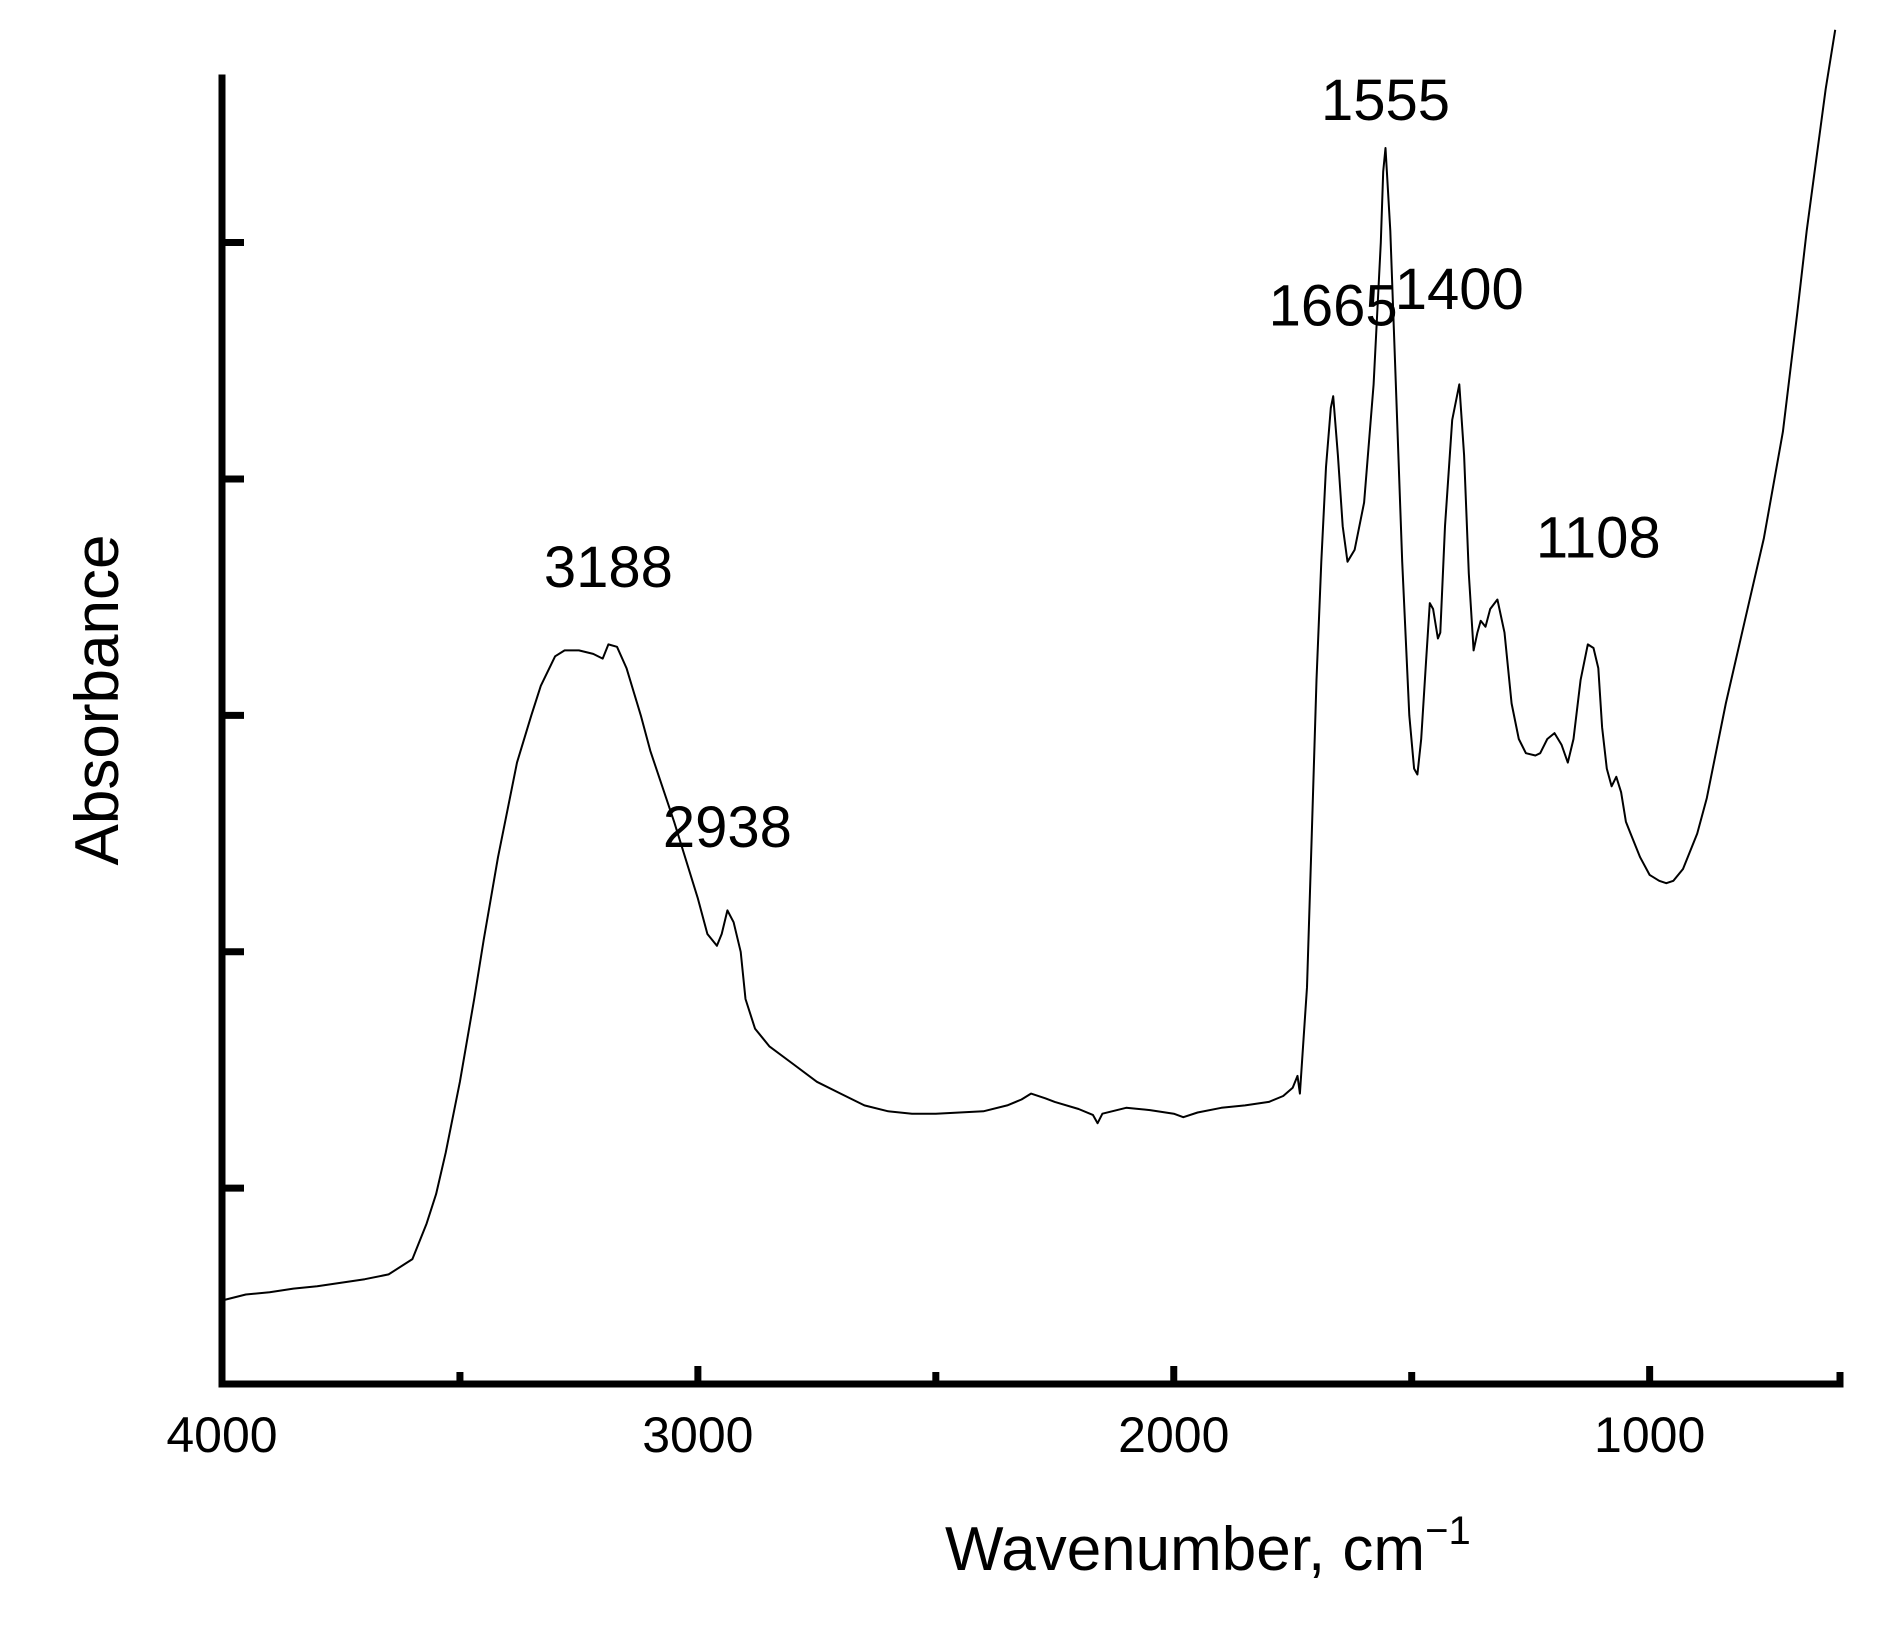  I want to click on peak-label-1555: 1555, so click(1385, 100).